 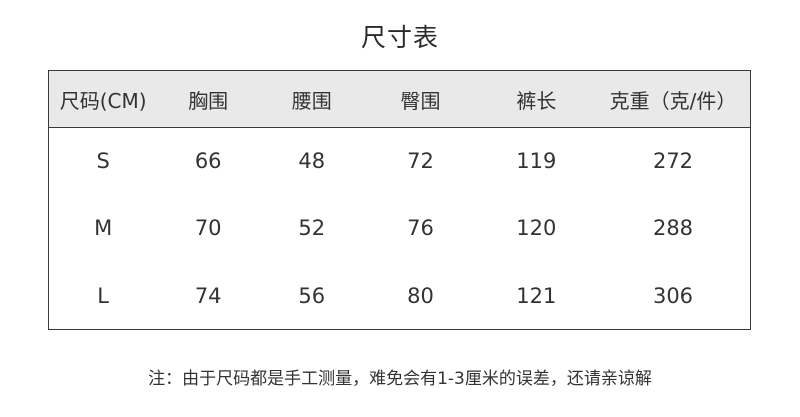 What do you see at coordinates (673, 99) in the screenshot?
I see `header-cell-weight: 克重（克/件）` at bounding box center [673, 99].